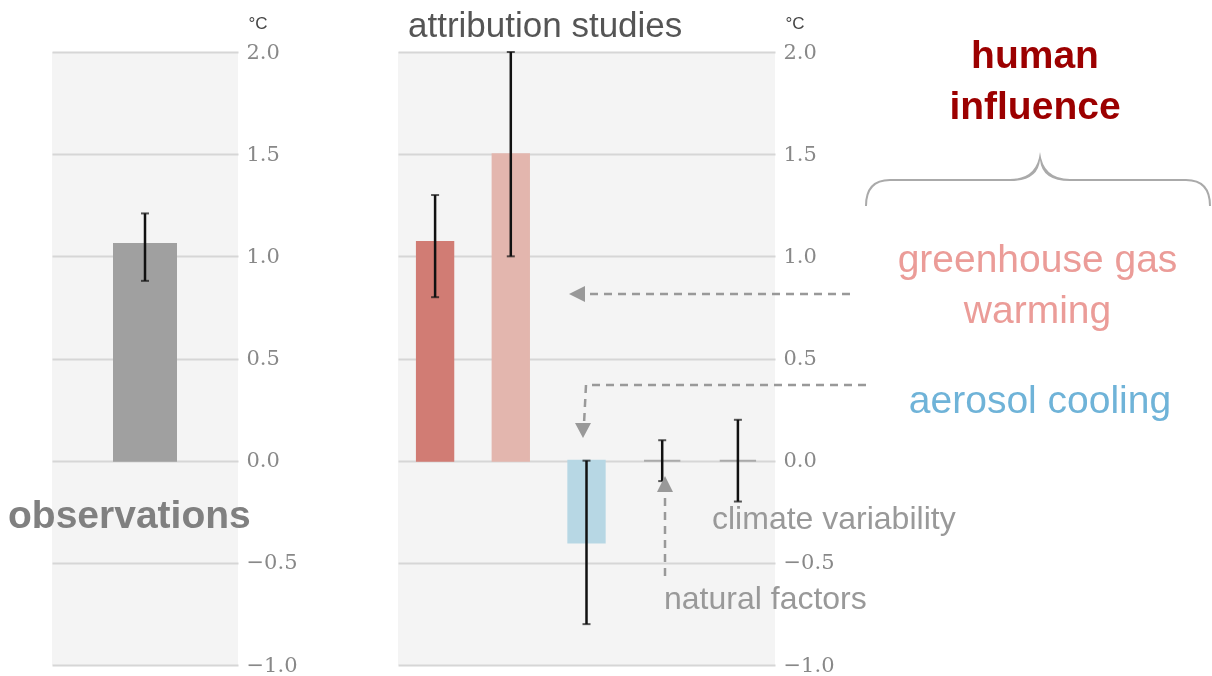  What do you see at coordinates (1035, 80) in the screenshot?
I see `text: human influence` at bounding box center [1035, 80].